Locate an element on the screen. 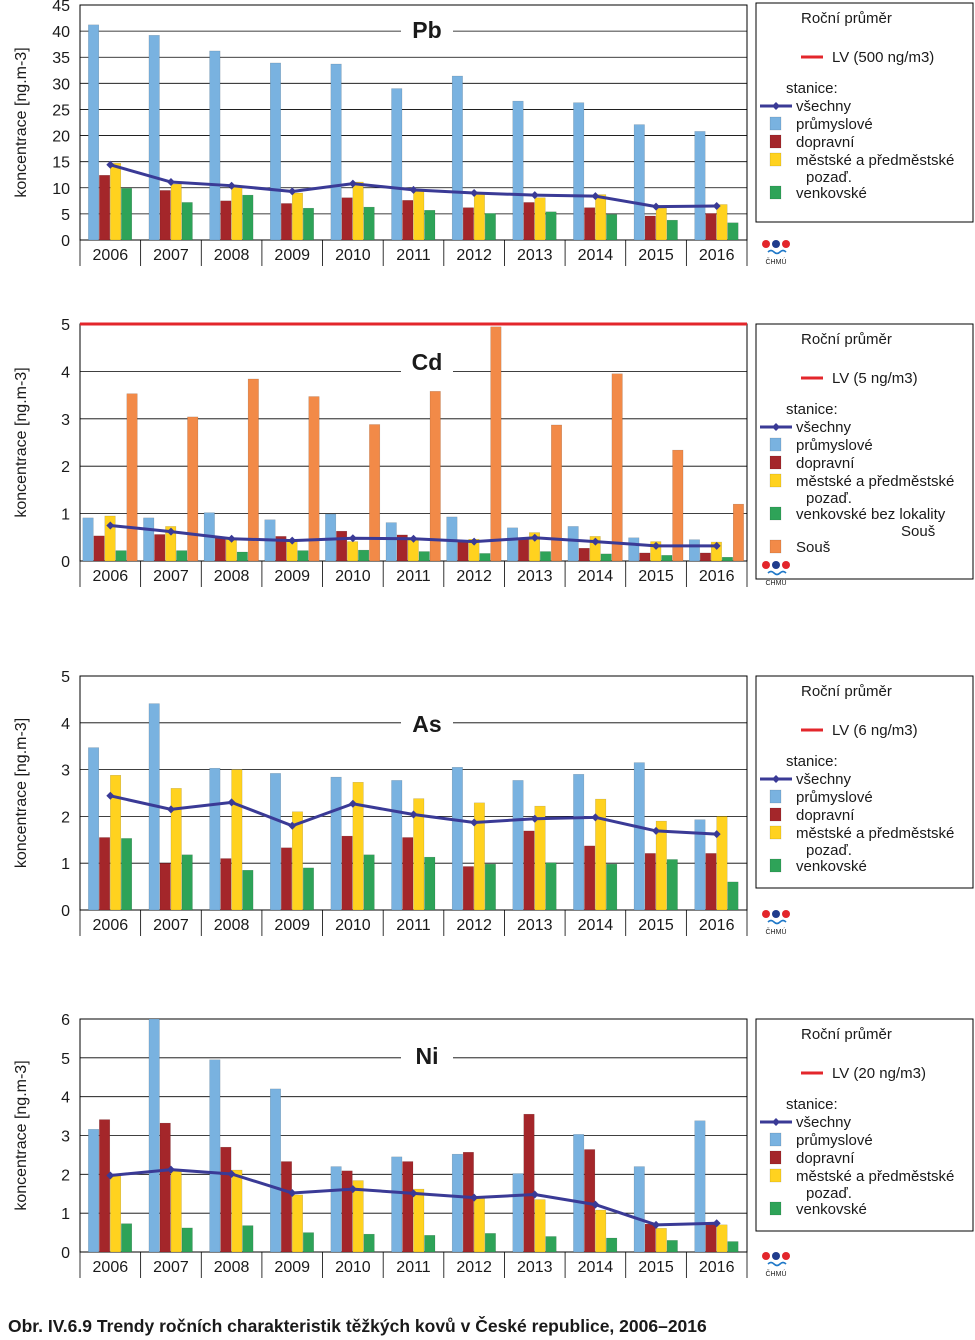  legend-swatch-marker is located at coordinates (776, 779).